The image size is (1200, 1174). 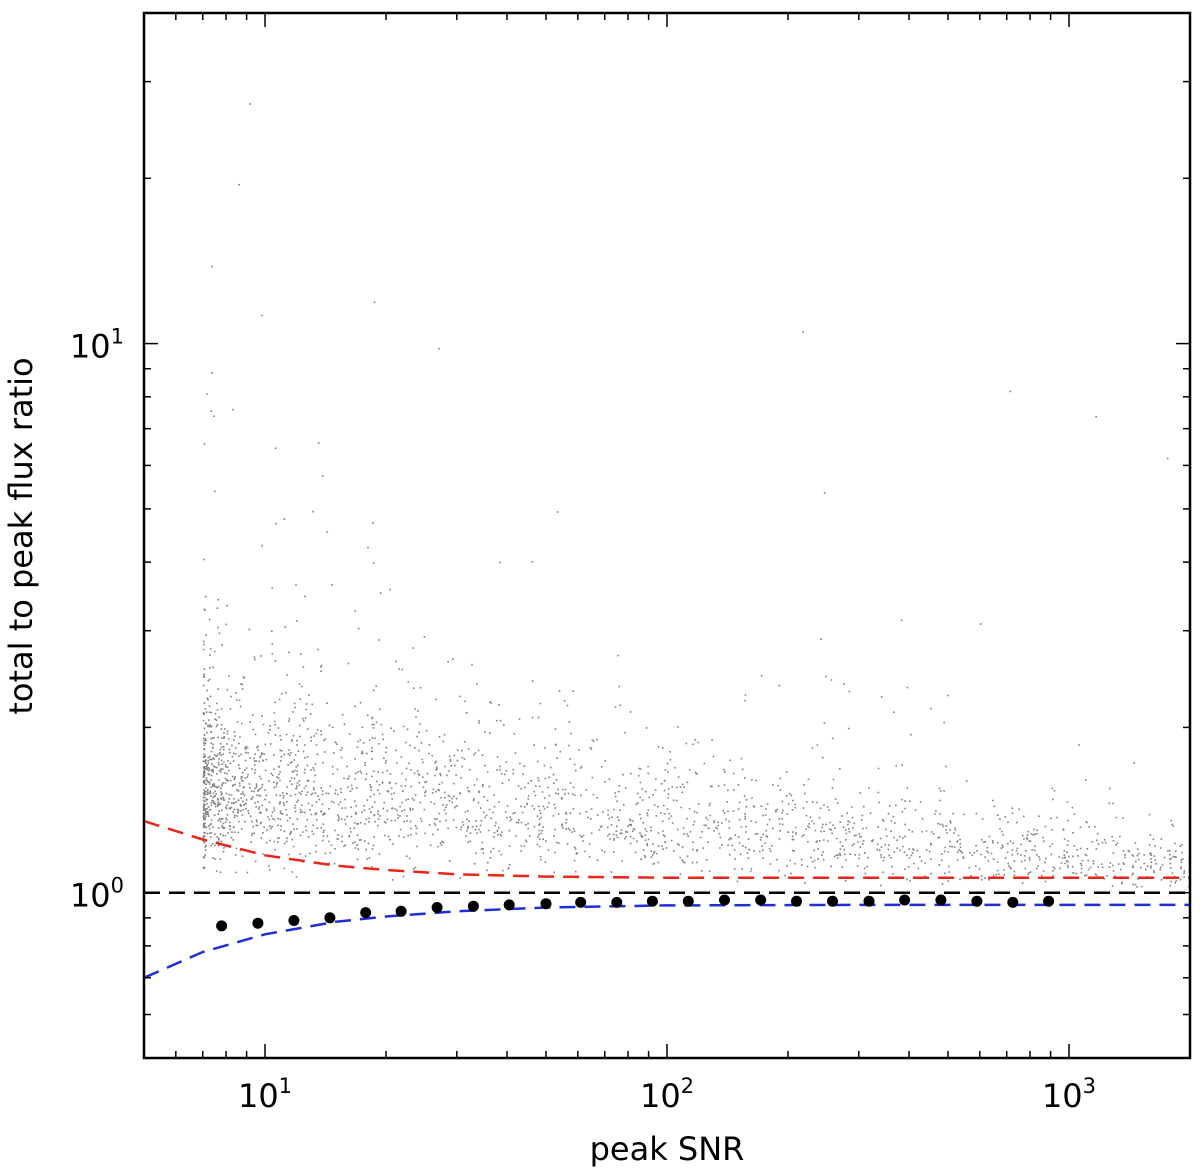 I want to click on reference-lines, so click(x=667, y=899).